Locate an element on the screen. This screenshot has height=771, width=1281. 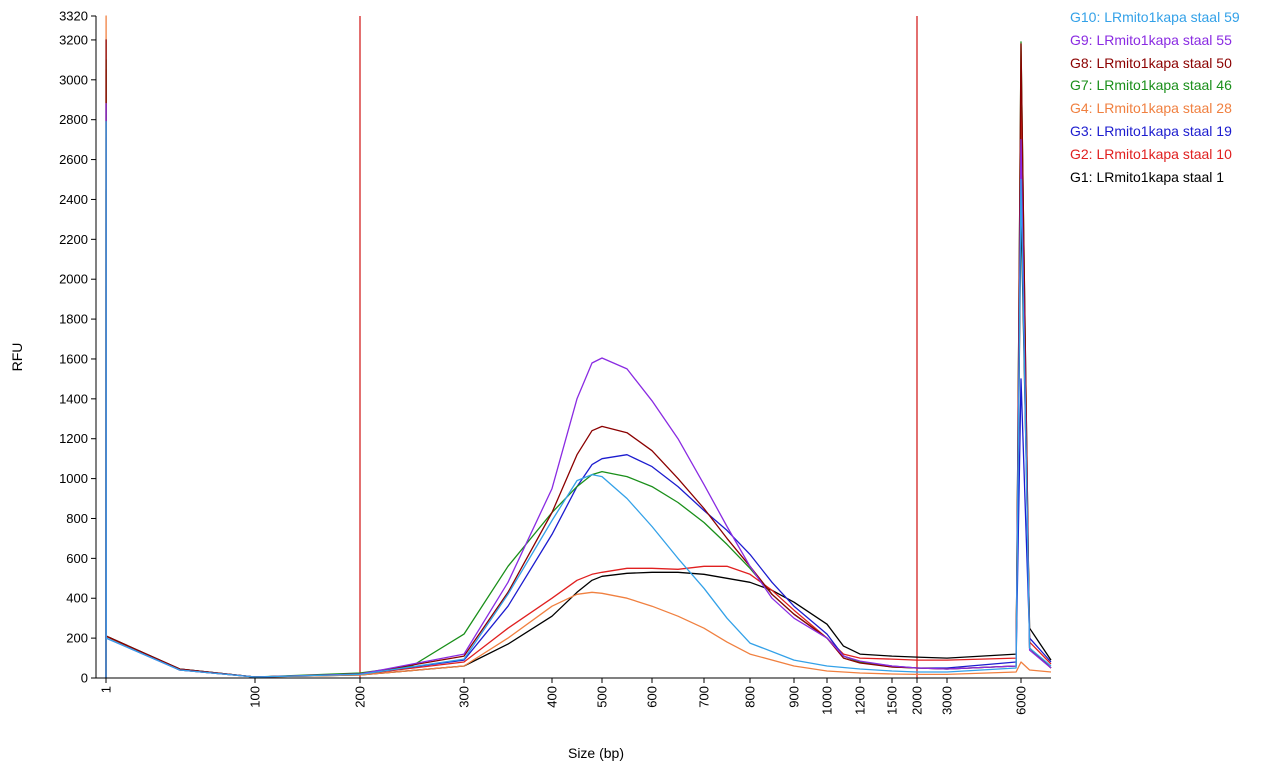
y-tick-label: 1400 is located at coordinates (73, 398).